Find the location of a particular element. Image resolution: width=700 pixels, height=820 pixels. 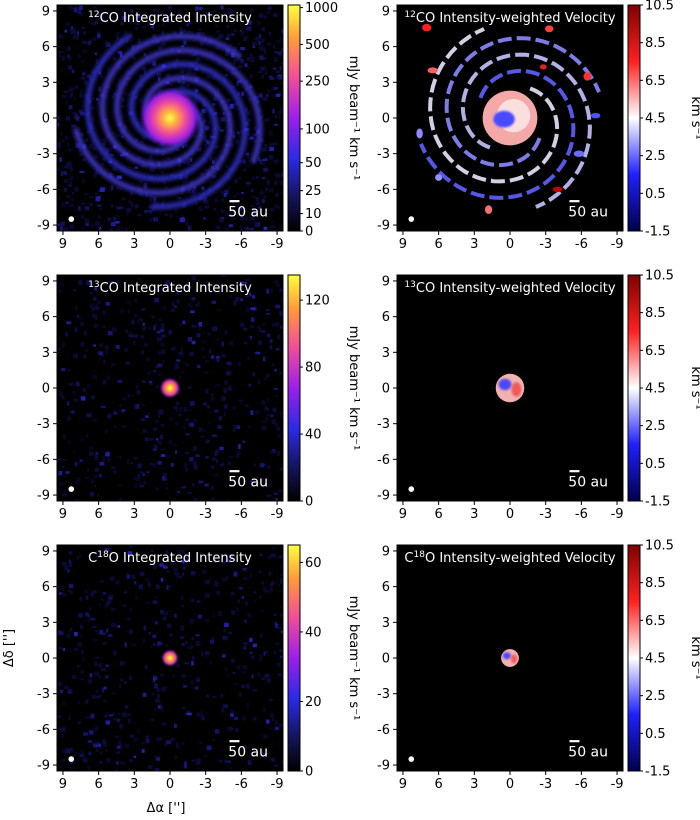

velocity-clumps is located at coordinates (508, 118).